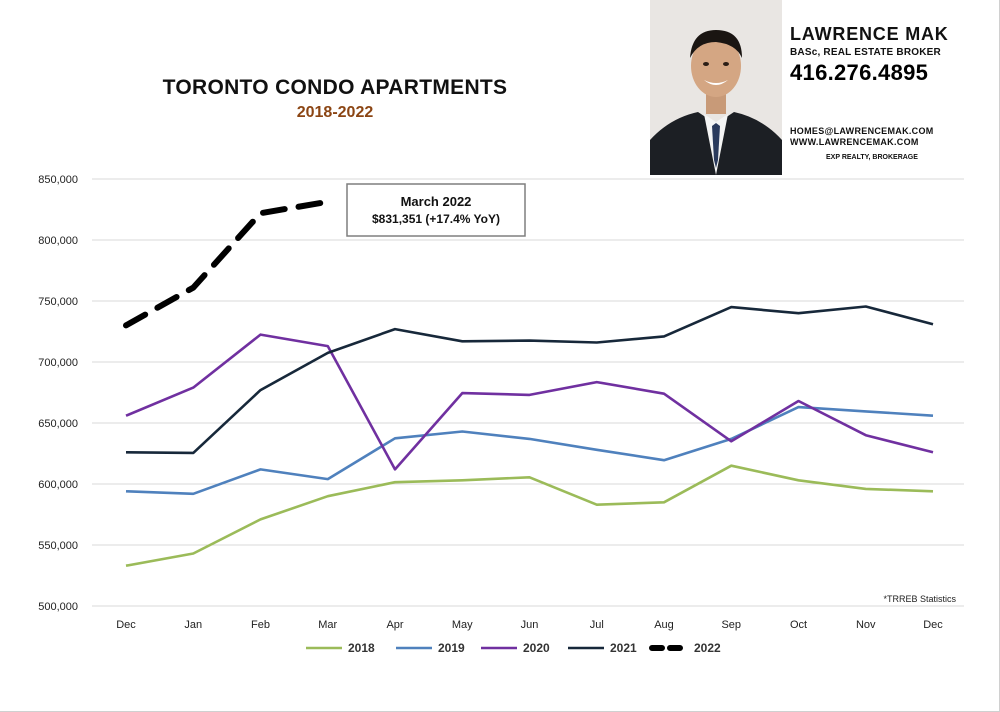 This screenshot has height=712, width=1000. Describe the element at coordinates (451, 648) in the screenshot. I see `legend-label-2019: 2019` at that location.